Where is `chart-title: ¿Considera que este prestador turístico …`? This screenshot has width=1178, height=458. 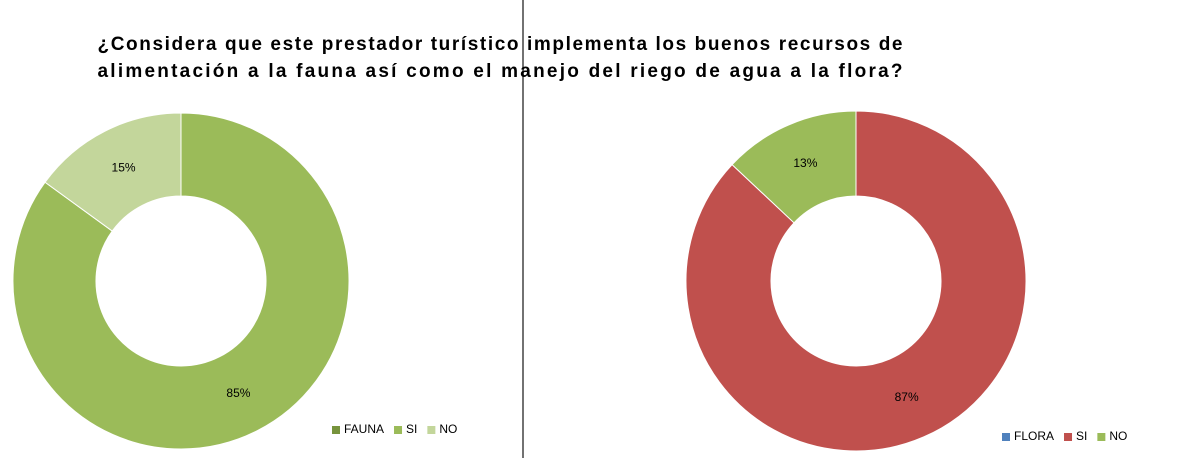
chart-title: ¿Considera que este prestador turístico … is located at coordinates (500, 44).